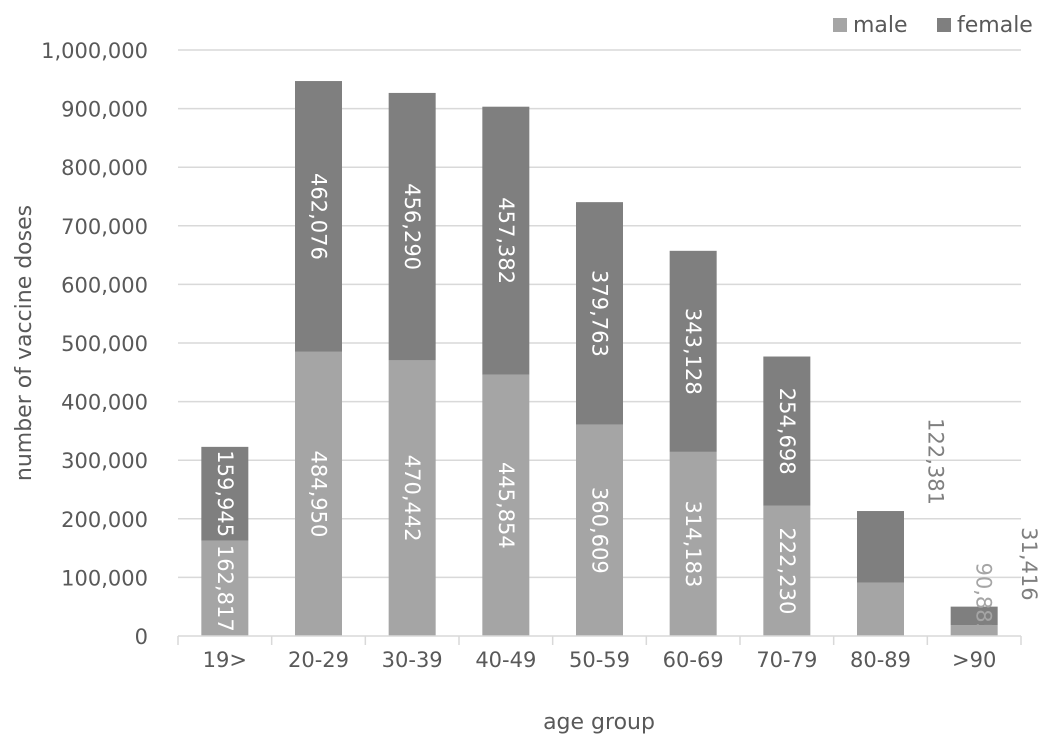 The width and height of the screenshot is (1053, 741). What do you see at coordinates (318, 660) in the screenshot?
I see `x-tick-label: 20-29` at bounding box center [318, 660].